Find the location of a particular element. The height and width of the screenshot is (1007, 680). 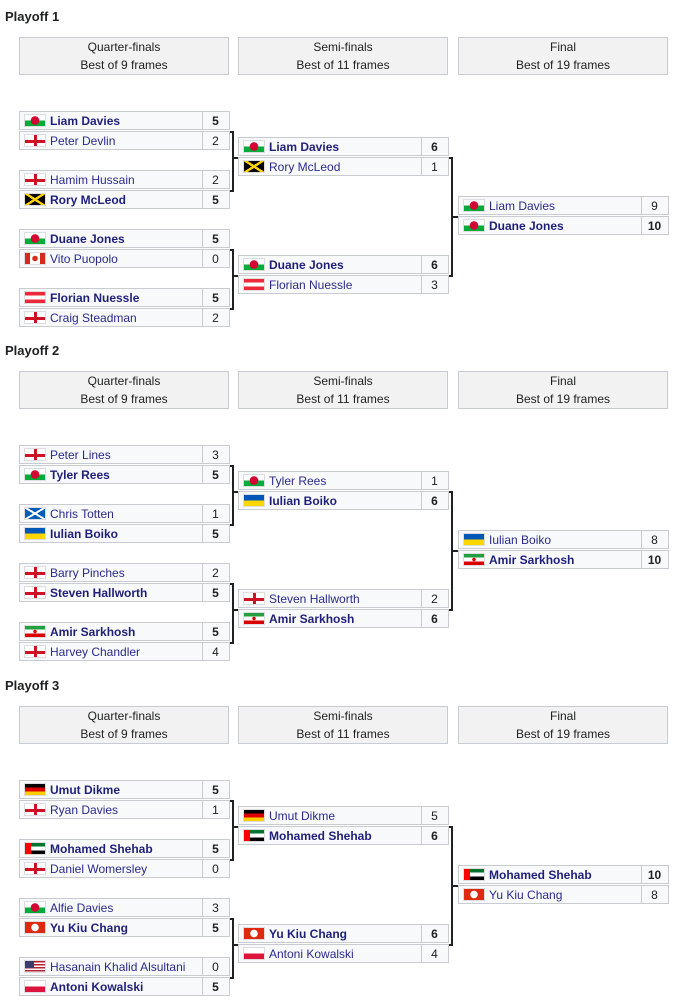

player-cell: Mohamed Shehab is located at coordinates (111, 848).